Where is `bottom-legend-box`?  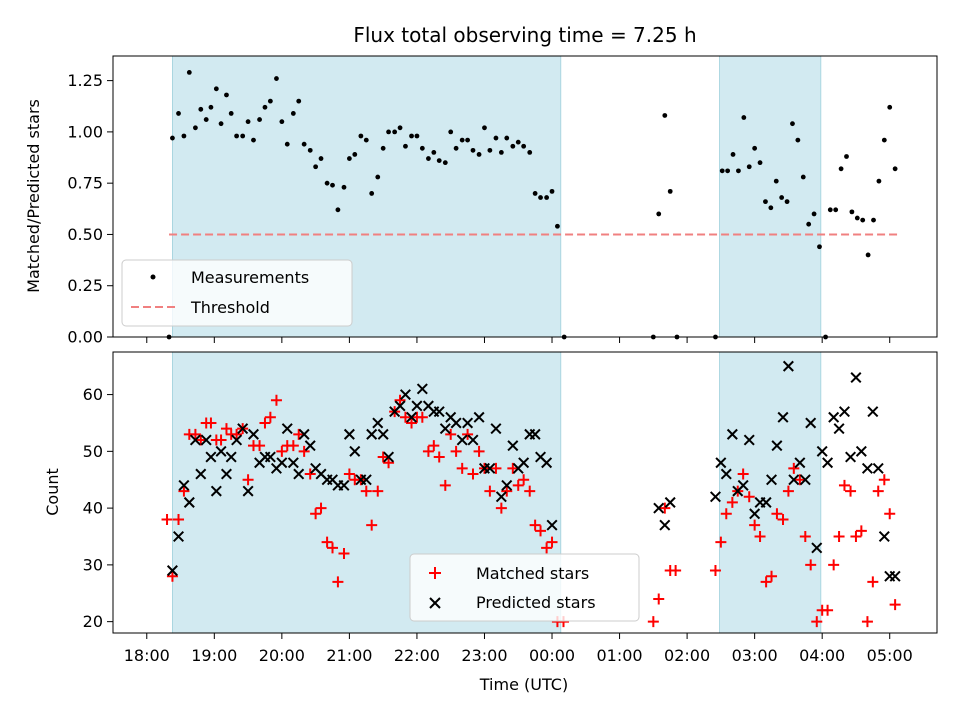
bottom-legend-box is located at coordinates (524, 587).